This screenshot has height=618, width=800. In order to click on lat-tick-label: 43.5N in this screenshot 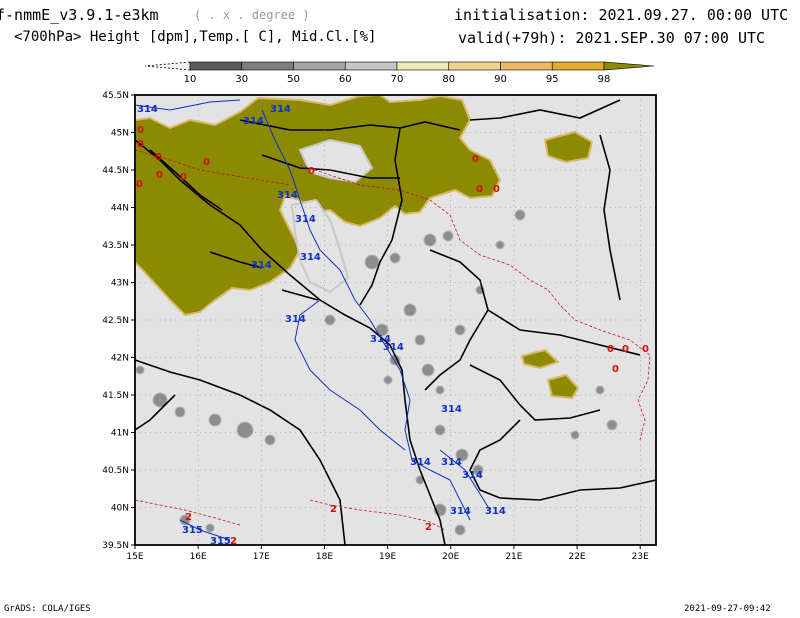, I will do `click(115, 246)`.